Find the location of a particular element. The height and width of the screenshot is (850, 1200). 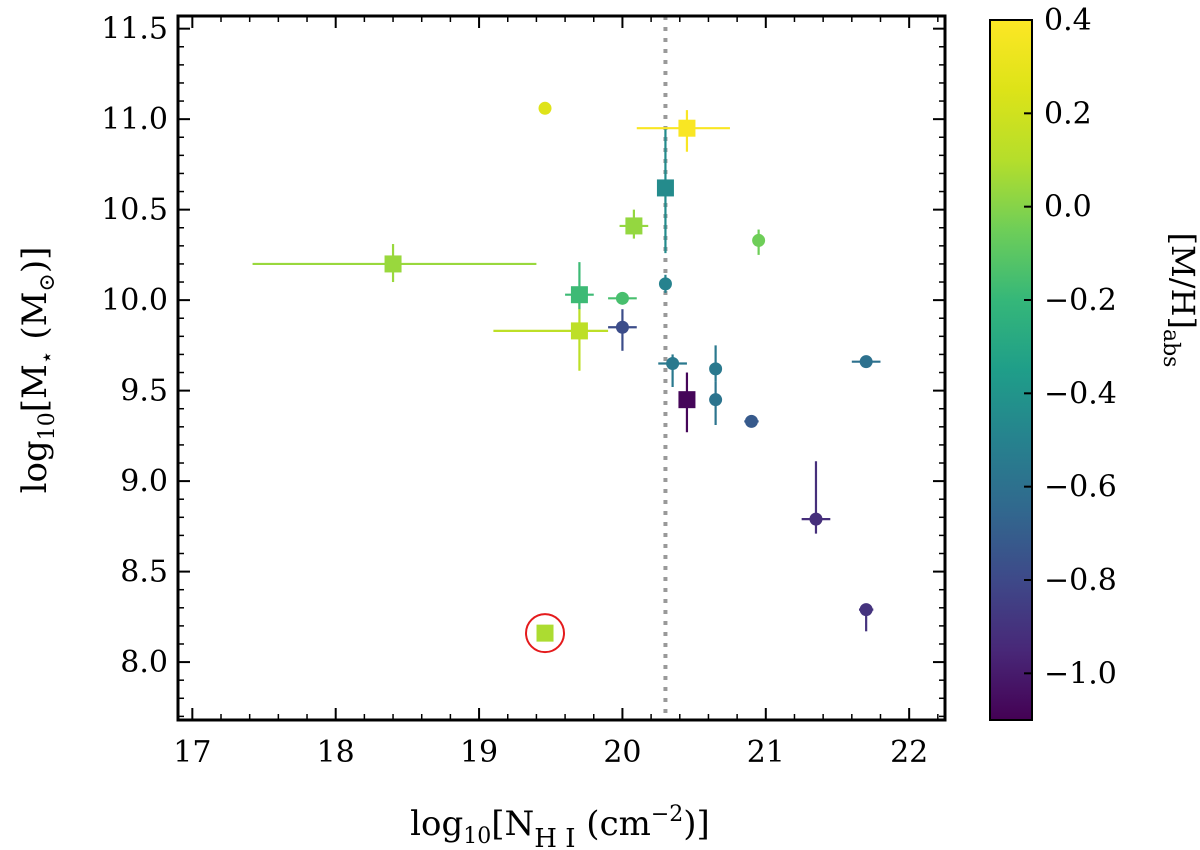

y-tick-label: 9.0 is located at coordinates (144, 481).